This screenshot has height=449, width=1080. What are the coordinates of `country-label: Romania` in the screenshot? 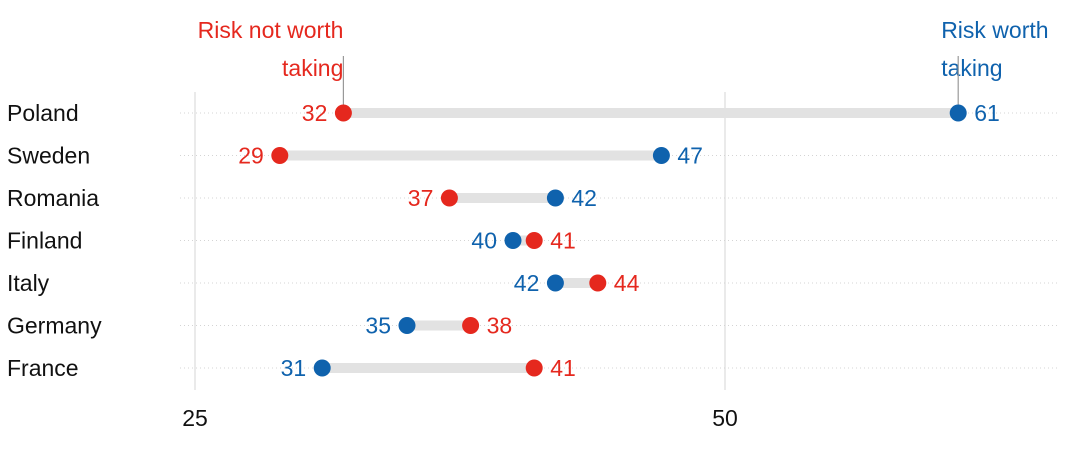 It's located at (53, 198).